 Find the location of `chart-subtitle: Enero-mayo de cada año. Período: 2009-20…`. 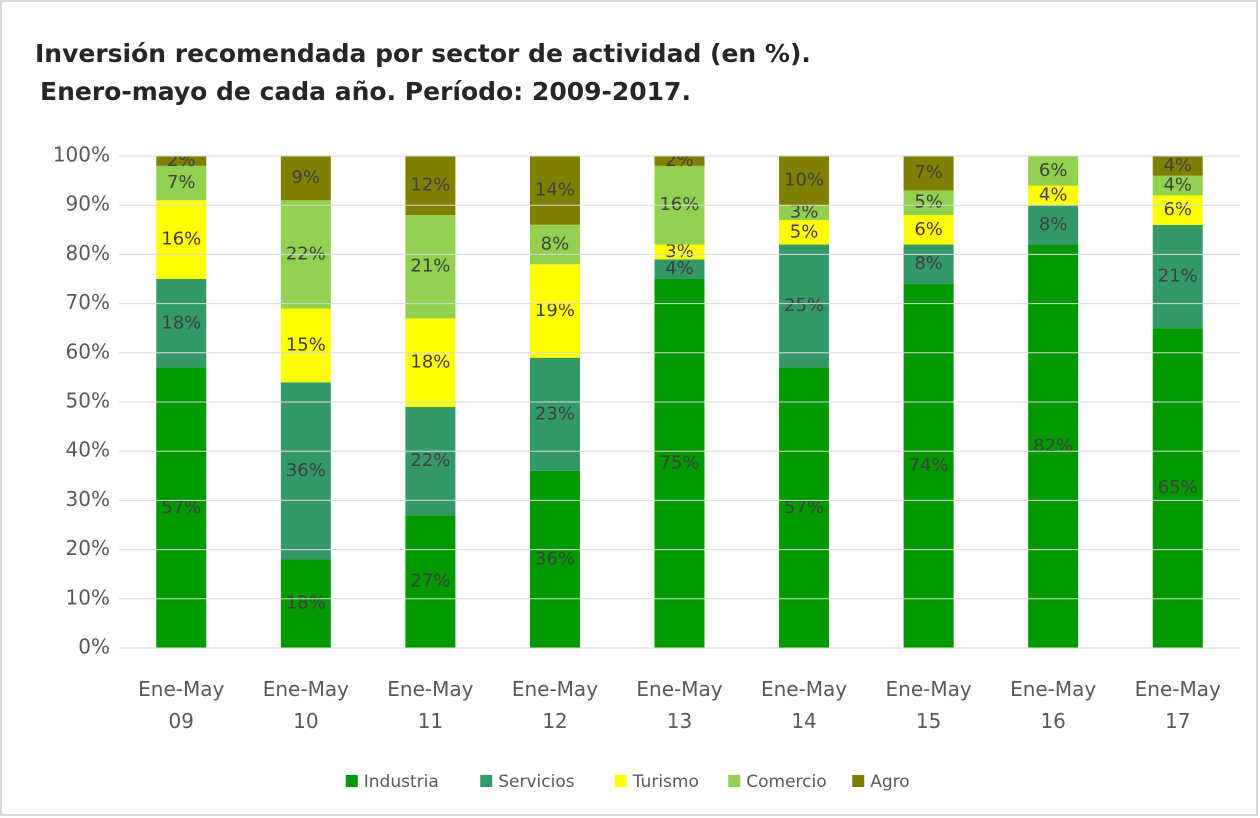

chart-subtitle: Enero-mayo de cada año. Período: 2009-20… is located at coordinates (365, 91).